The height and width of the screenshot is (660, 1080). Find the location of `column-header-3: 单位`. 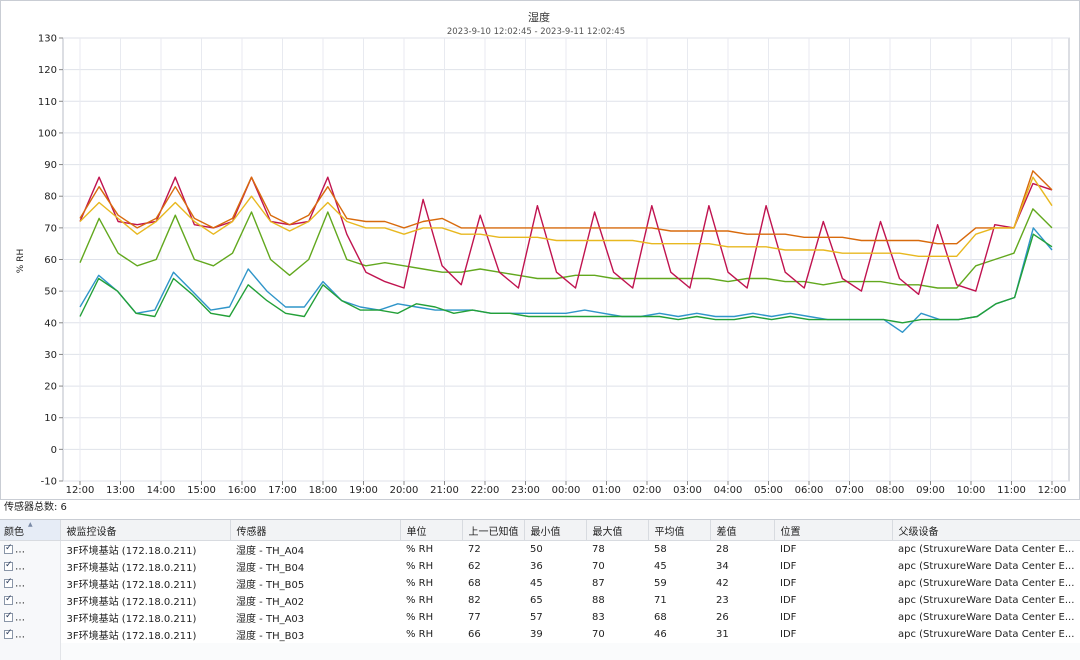

column-header-3: 单位 is located at coordinates (431, 530).